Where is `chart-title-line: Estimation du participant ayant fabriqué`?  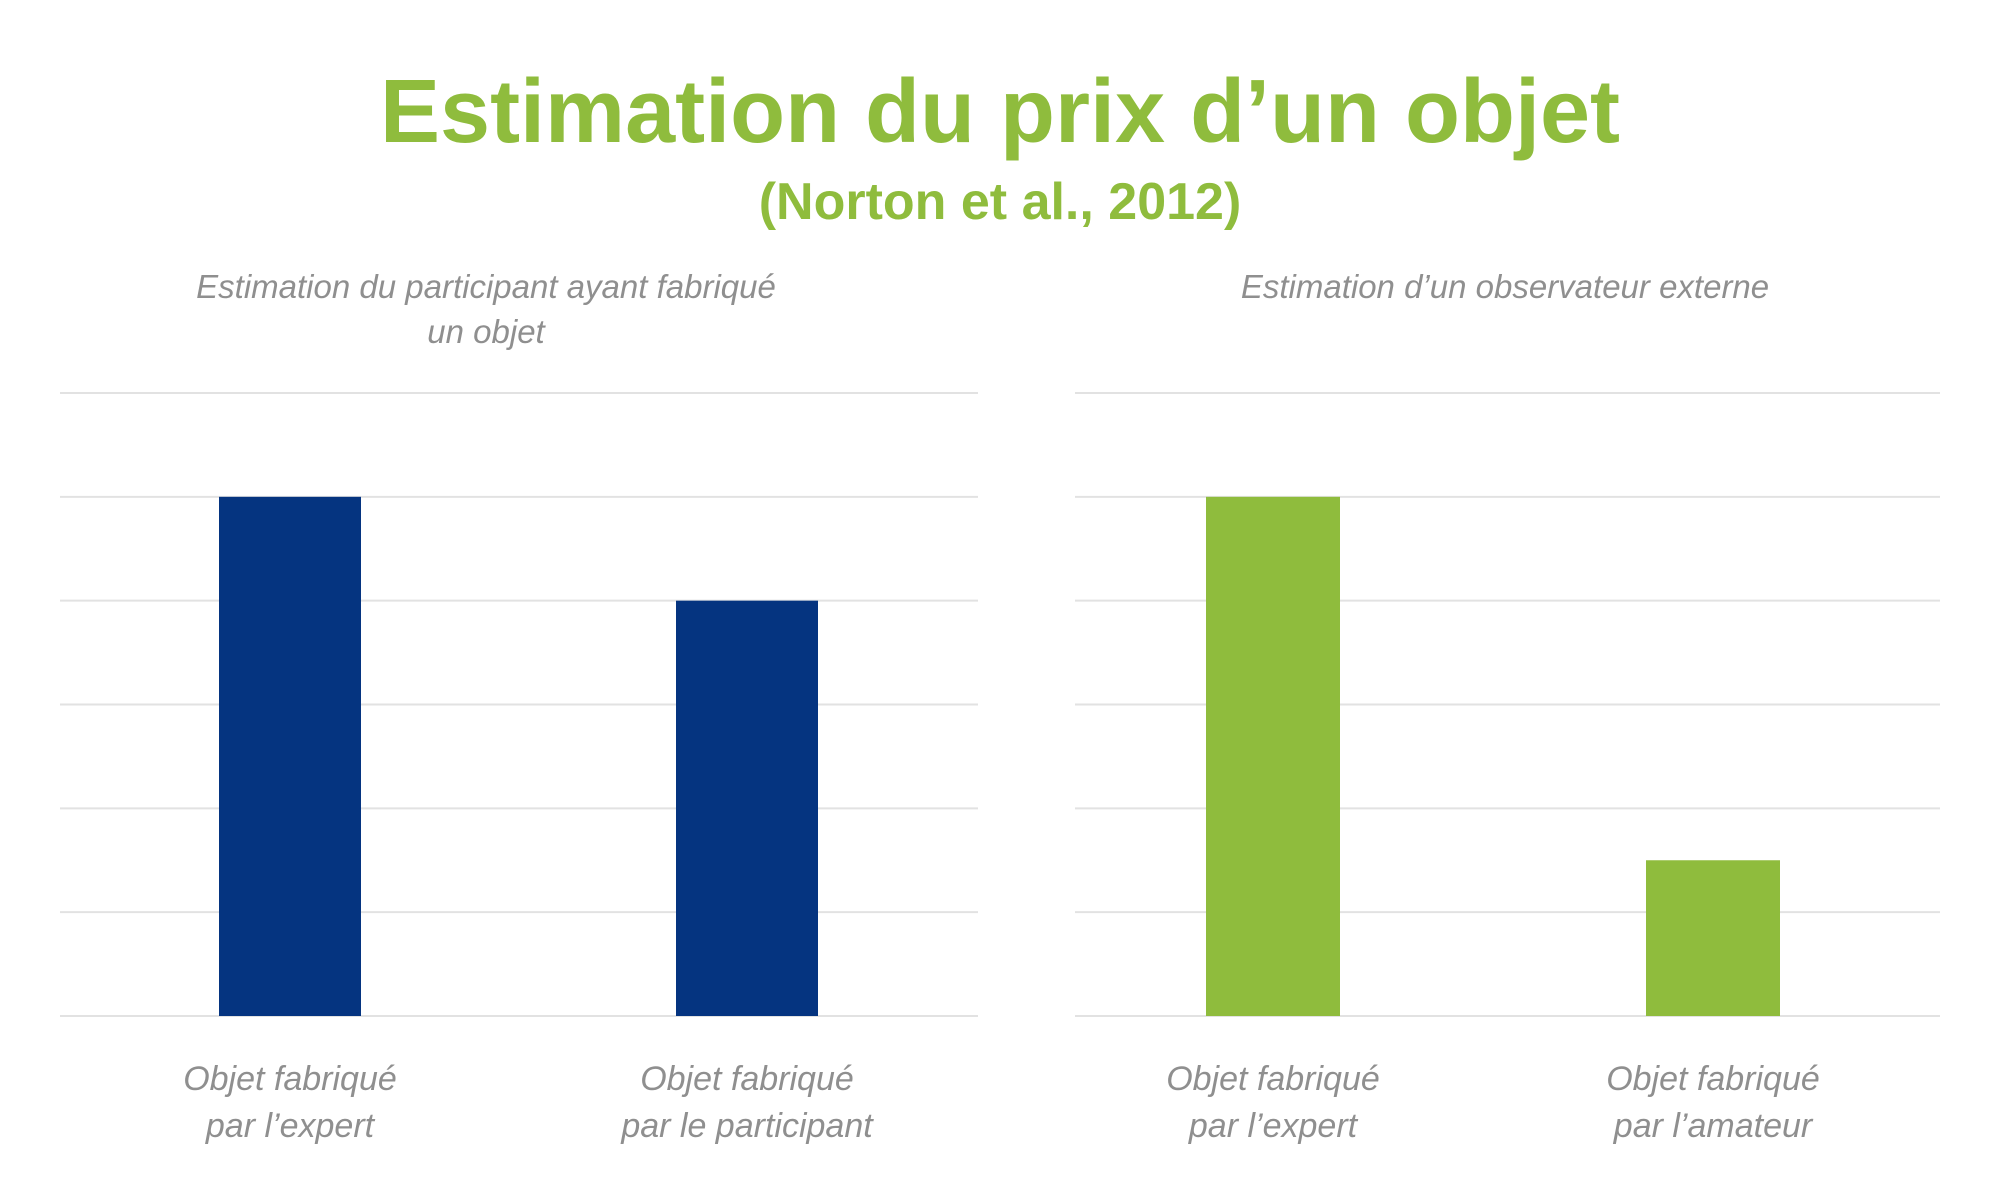 chart-title-line: Estimation du participant ayant fabriqué is located at coordinates (486, 286).